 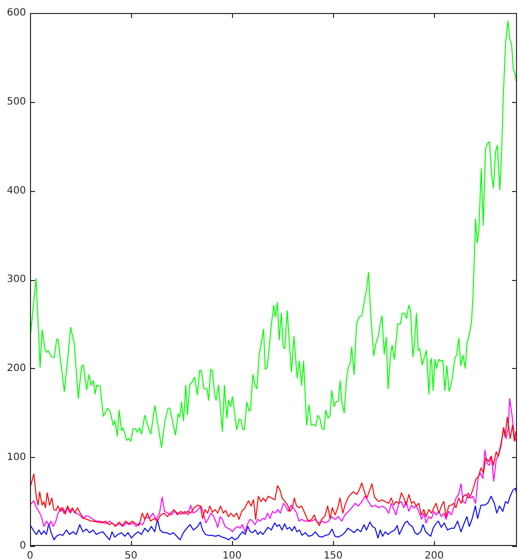 What do you see at coordinates (16, 102) in the screenshot?
I see `y-tick-label: 500` at bounding box center [16, 102].